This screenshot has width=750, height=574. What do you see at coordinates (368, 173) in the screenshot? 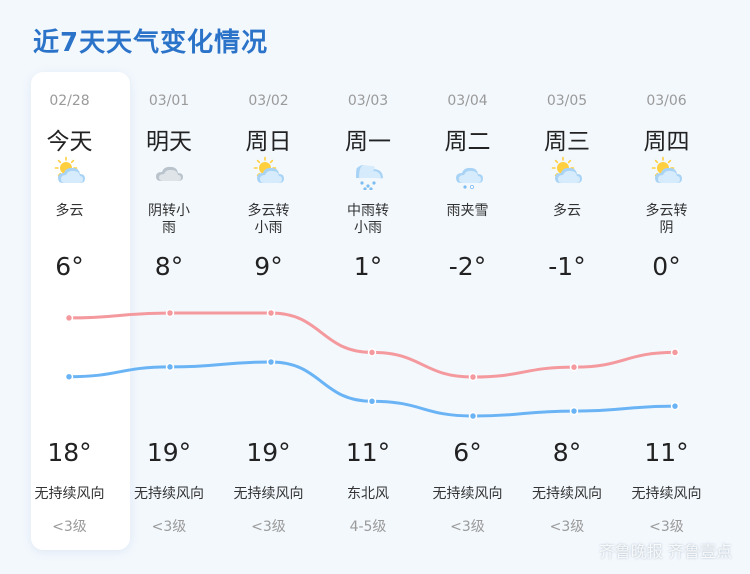
I see `rain-icon` at bounding box center [368, 173].